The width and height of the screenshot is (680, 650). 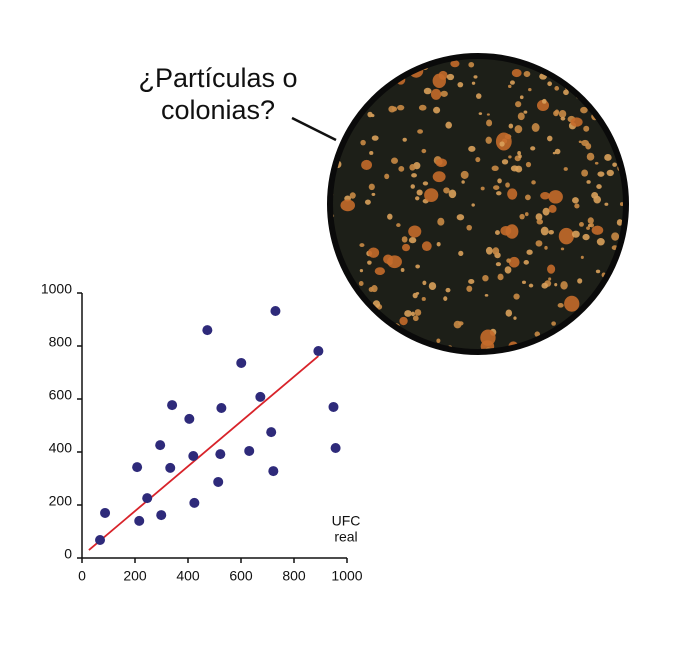 I want to click on x-tick-label: 800, so click(x=294, y=576).